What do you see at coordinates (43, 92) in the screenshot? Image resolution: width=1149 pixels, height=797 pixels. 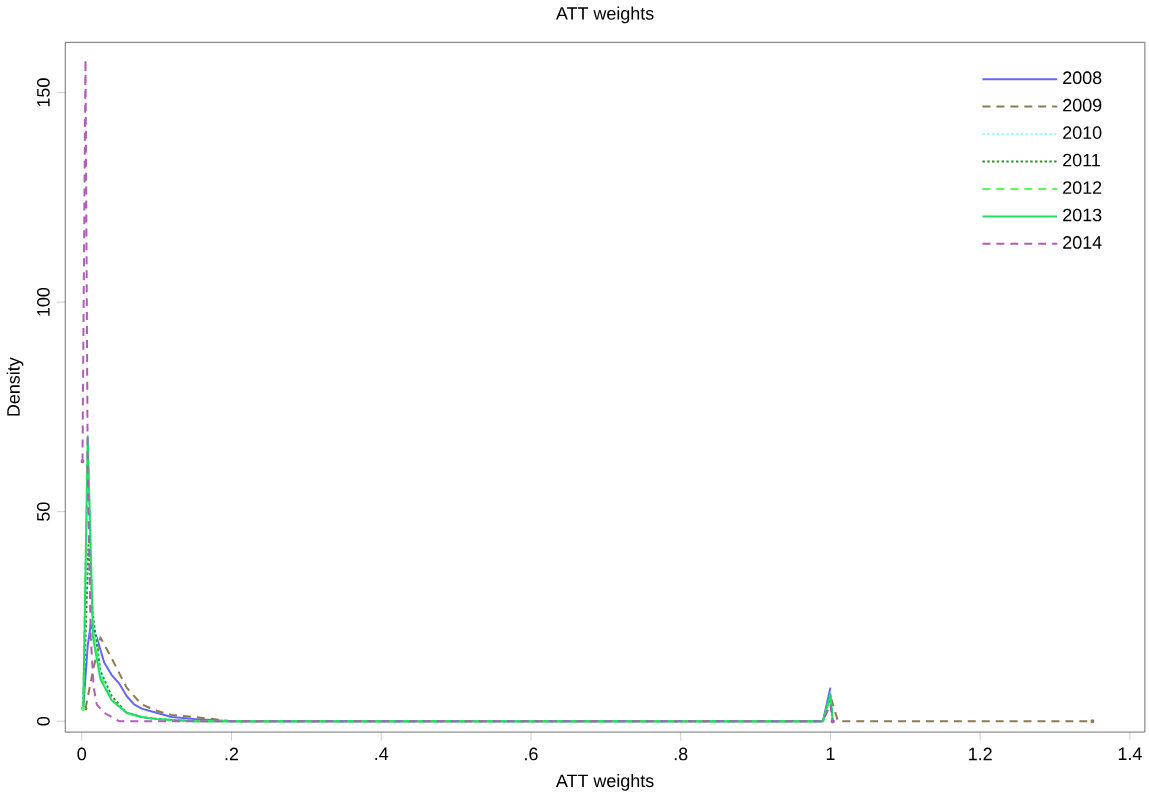 I see `y-tick-label: 150` at bounding box center [43, 92].